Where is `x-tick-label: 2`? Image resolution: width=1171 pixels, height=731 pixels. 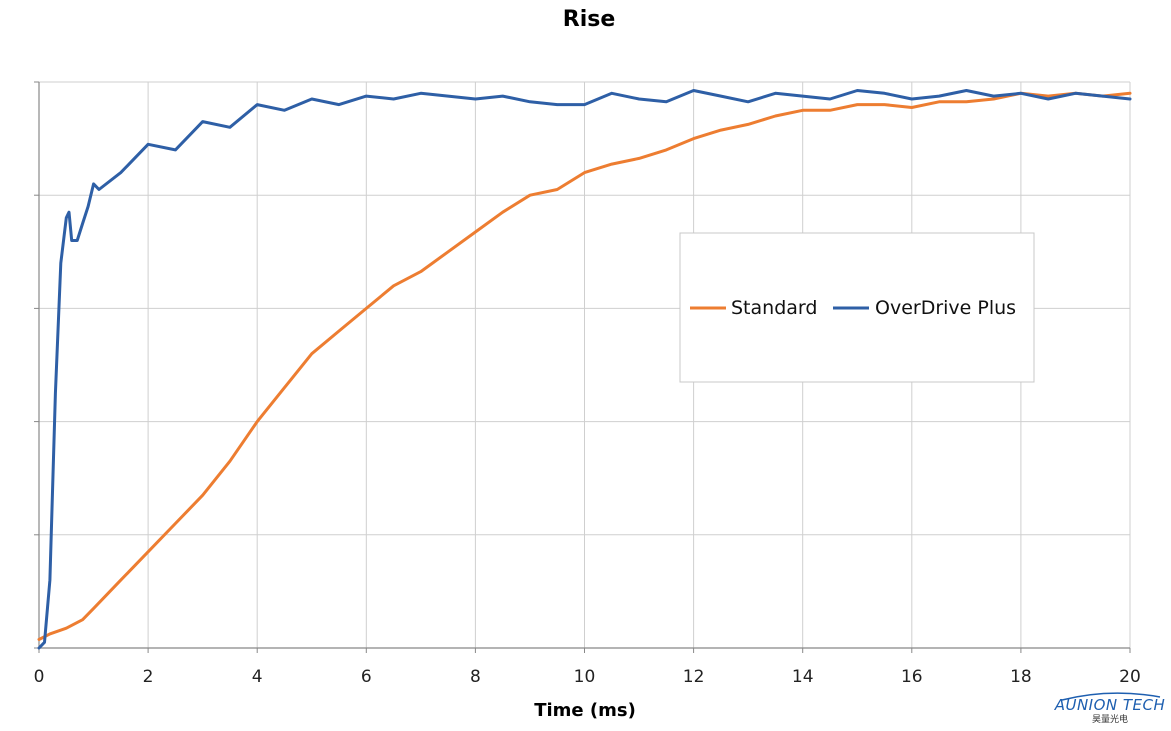 x-tick-label: 2 is located at coordinates (148, 677).